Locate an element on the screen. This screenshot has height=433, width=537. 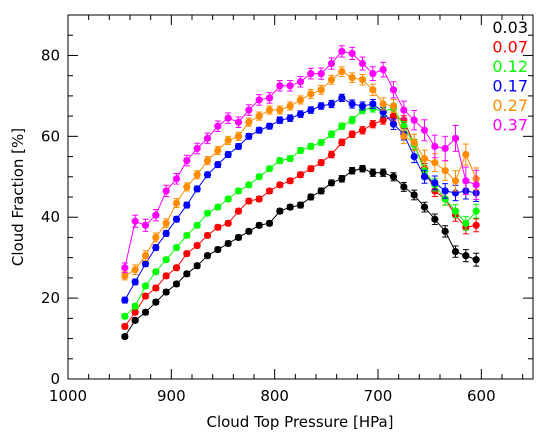
x-tick-label: 600 is located at coordinates (481, 396).